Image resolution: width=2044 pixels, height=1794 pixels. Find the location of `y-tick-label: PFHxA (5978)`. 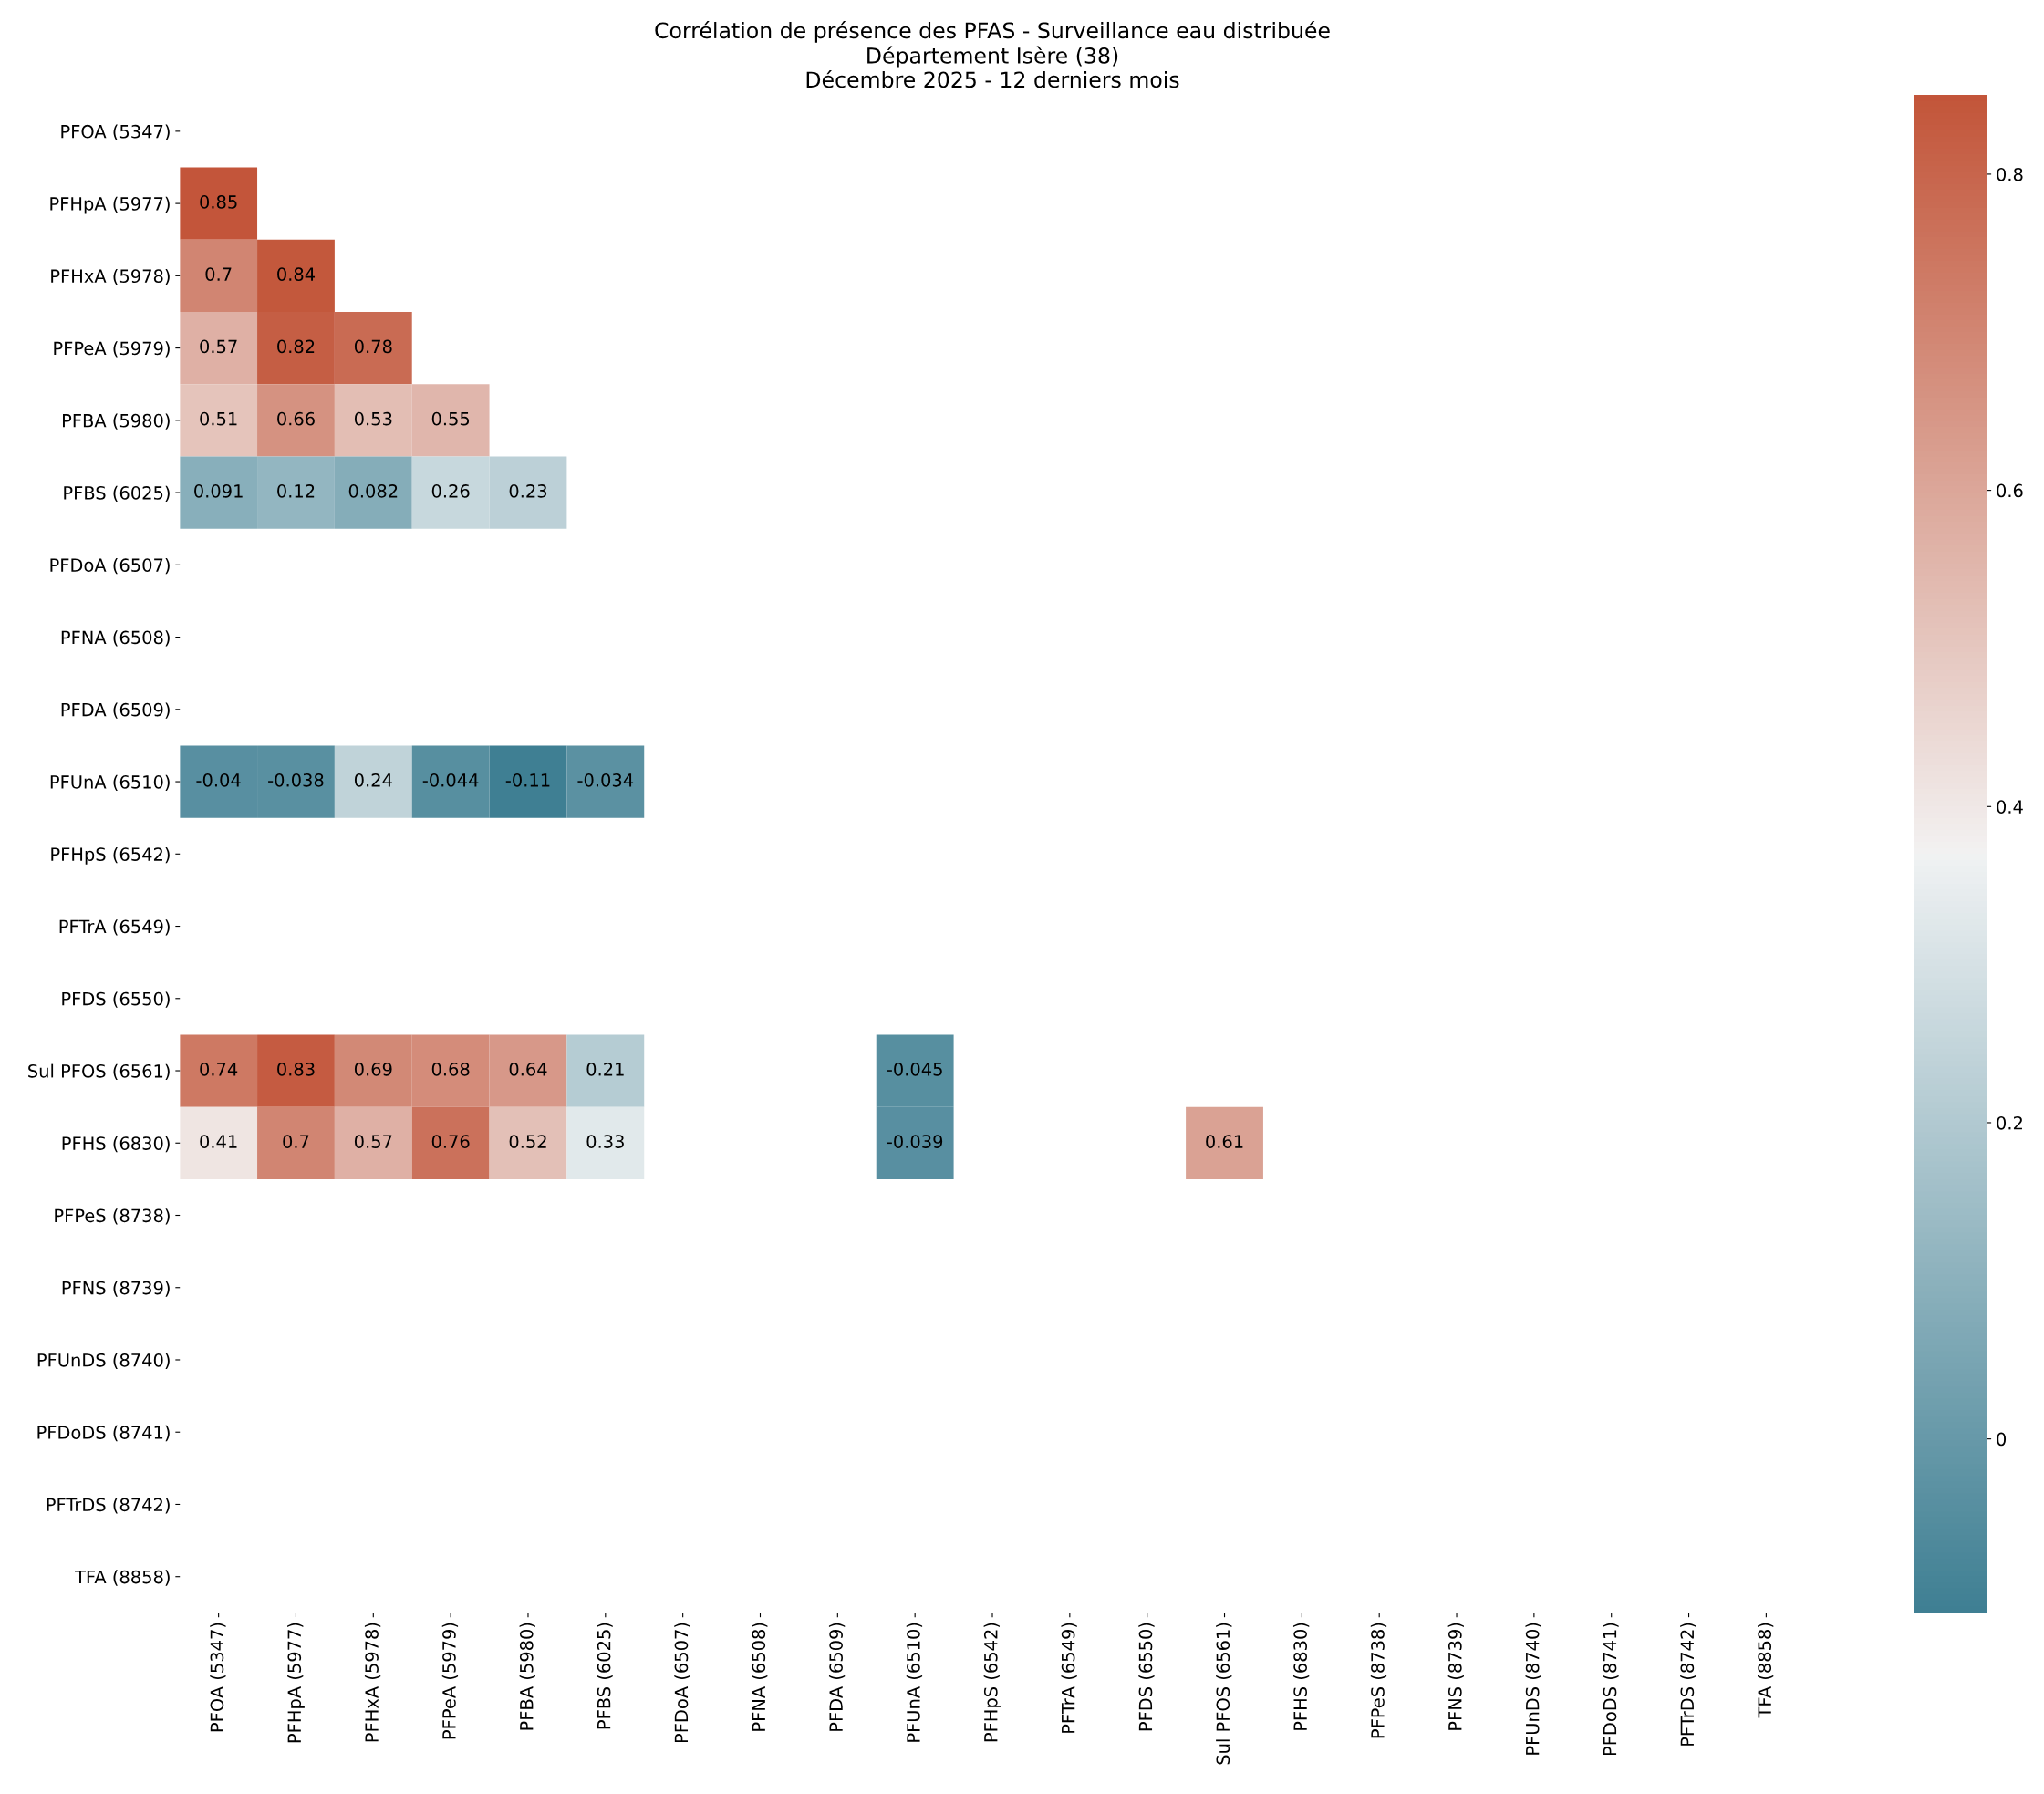

y-tick-label: PFHxA (5978) is located at coordinates (110, 276).